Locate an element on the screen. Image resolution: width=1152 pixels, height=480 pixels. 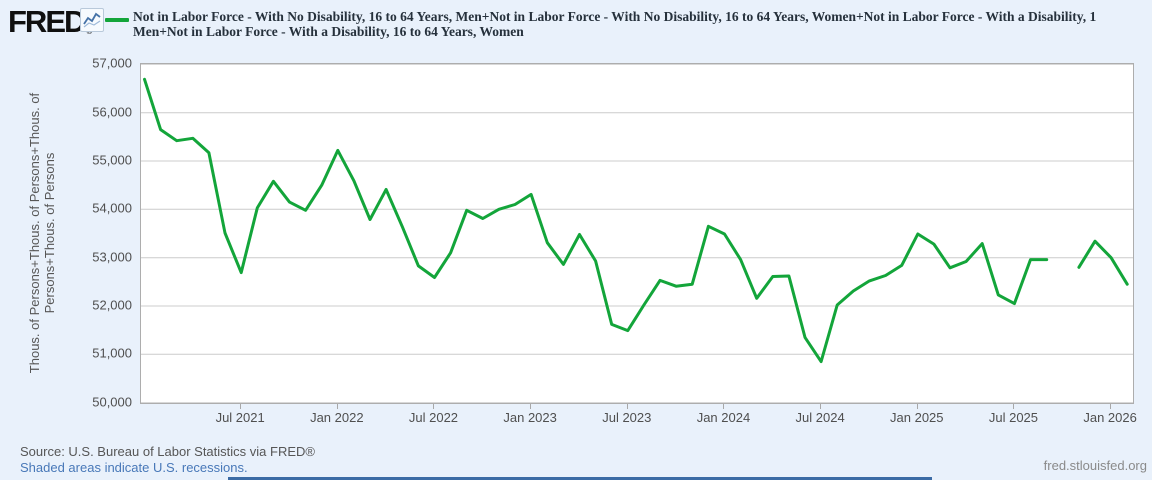
x-tick-label: Jul 2024 is located at coordinates (820, 417).